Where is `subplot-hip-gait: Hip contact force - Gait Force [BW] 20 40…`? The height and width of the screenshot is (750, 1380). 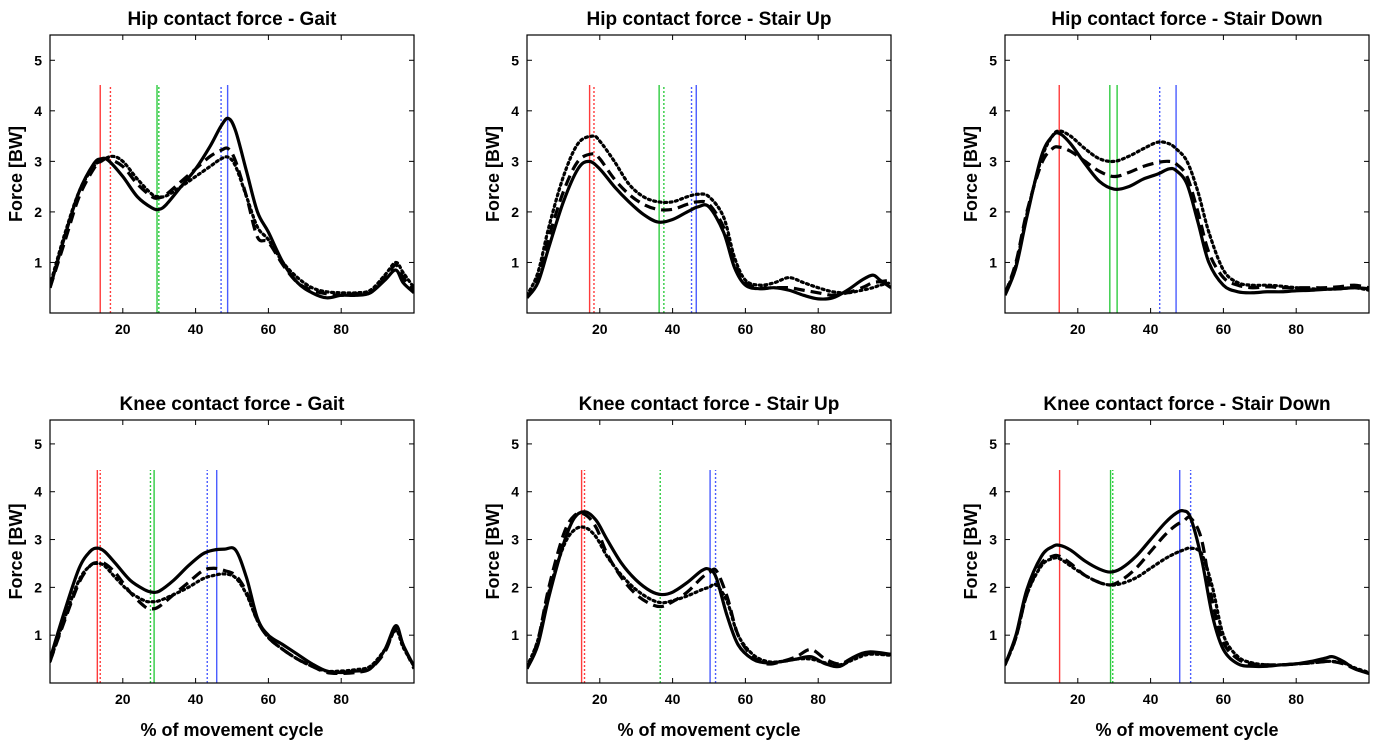 subplot-hip-gait: Hip contact force - Gait Force [BW] 20 40… is located at coordinates (210, 173).